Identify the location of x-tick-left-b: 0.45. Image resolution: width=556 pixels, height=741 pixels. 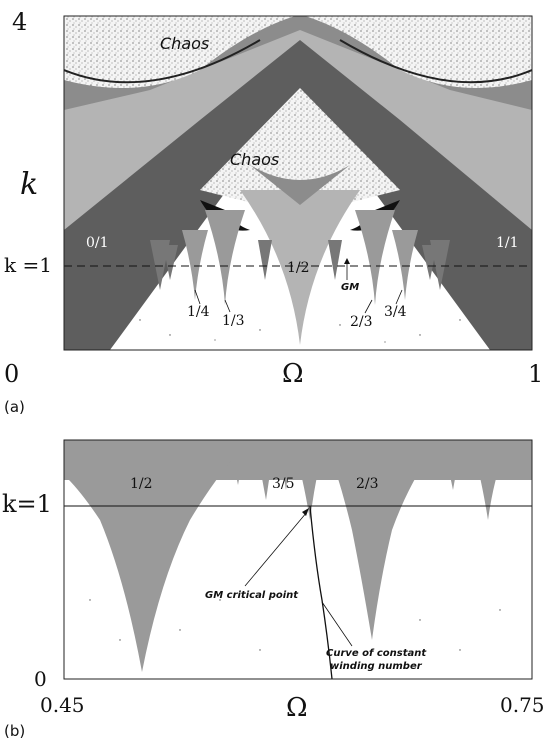
(62, 705).